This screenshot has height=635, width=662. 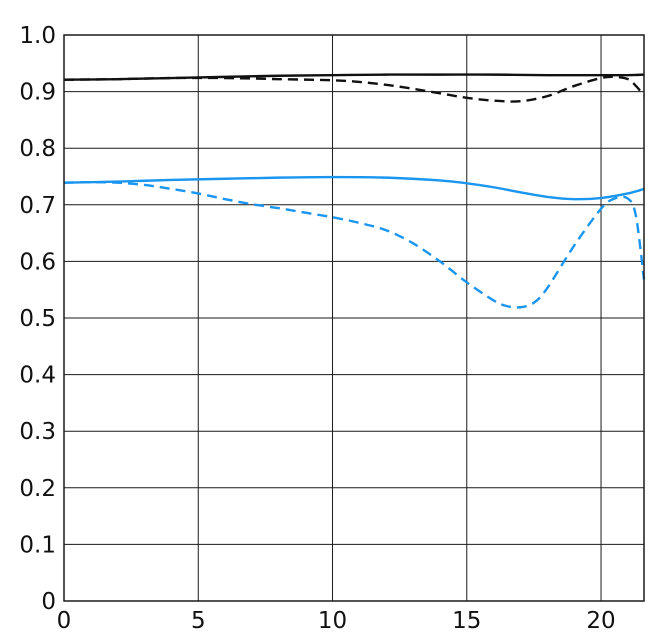 What do you see at coordinates (37, 545) in the screenshot?
I see `y-tick-label: 0.1` at bounding box center [37, 545].